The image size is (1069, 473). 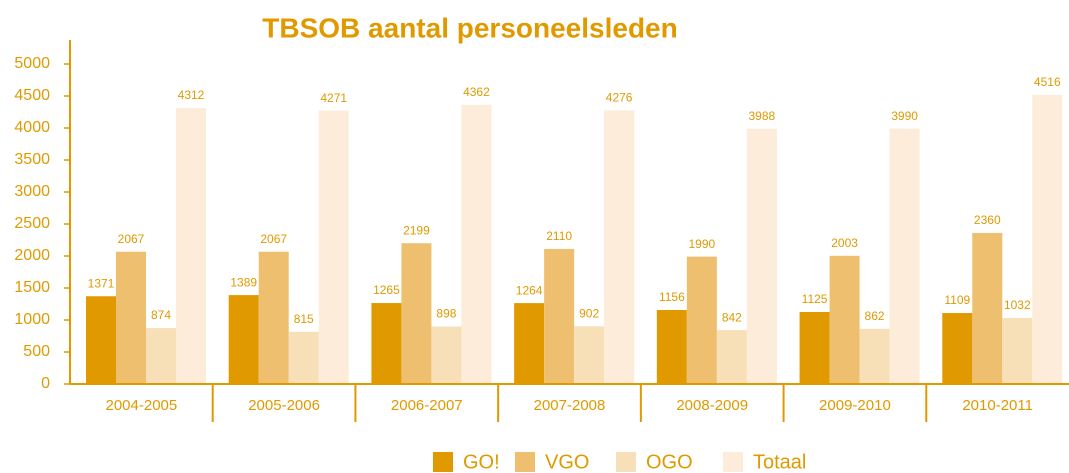 What do you see at coordinates (957, 300) in the screenshot?
I see `value-label: 1109` at bounding box center [957, 300].